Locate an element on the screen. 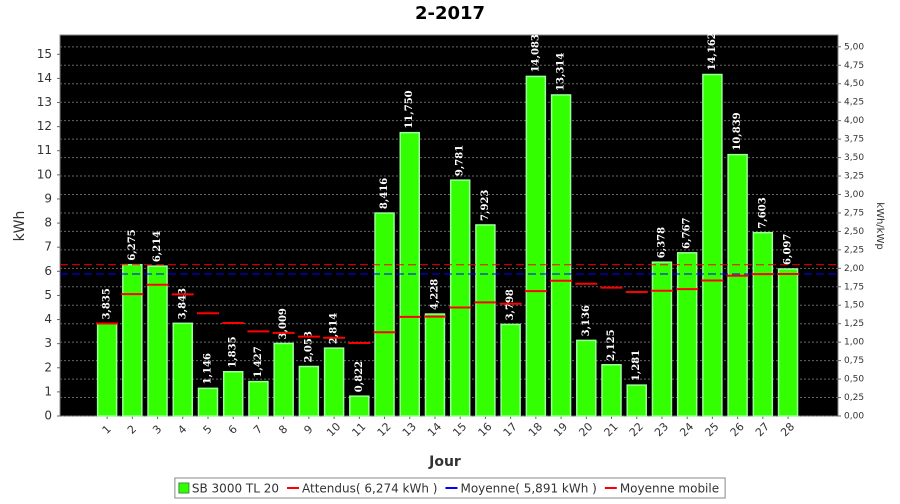 This screenshot has width=900, height=504. x-tick-label: 19 is located at coordinates (560, 429).